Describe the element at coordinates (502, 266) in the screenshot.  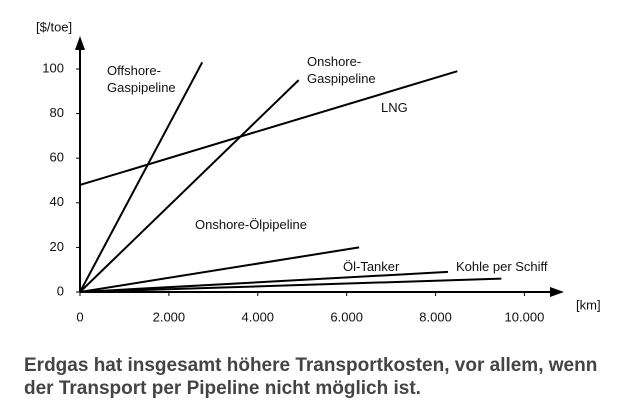
I see `series-label: Kohle per Schiff` at that location.